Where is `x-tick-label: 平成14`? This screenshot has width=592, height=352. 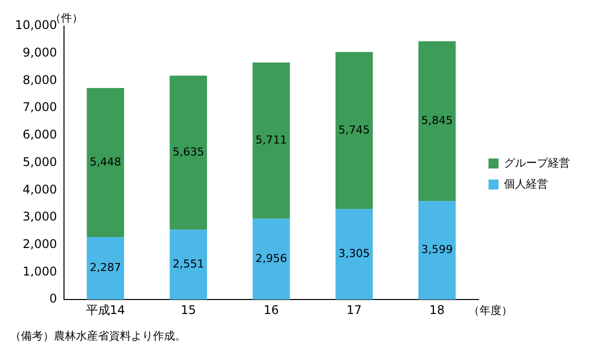 x-tick-label: 平成14 is located at coordinates (106, 309).